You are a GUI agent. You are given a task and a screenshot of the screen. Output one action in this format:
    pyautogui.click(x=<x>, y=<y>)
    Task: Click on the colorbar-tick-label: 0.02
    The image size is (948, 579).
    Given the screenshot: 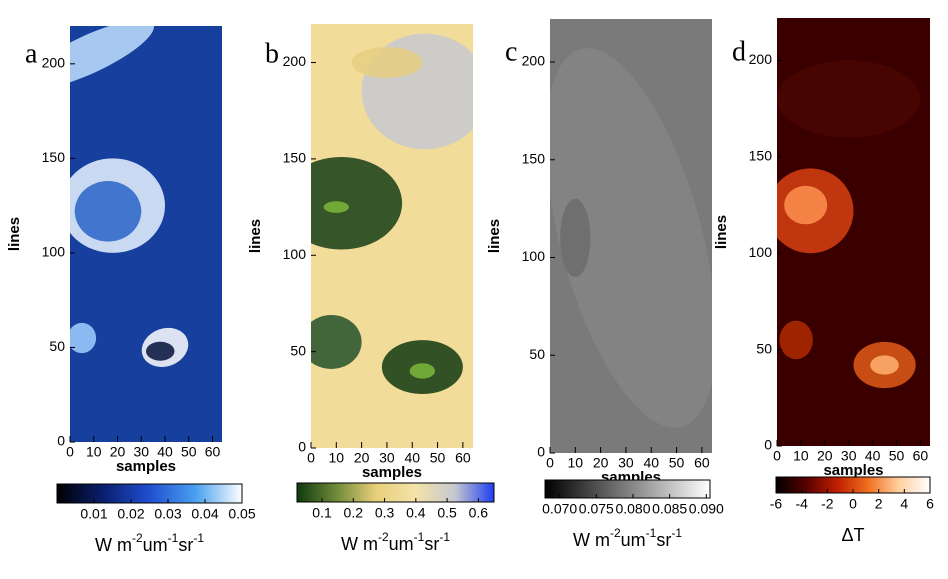 What is the action you would take?
    pyautogui.click(x=130, y=514)
    